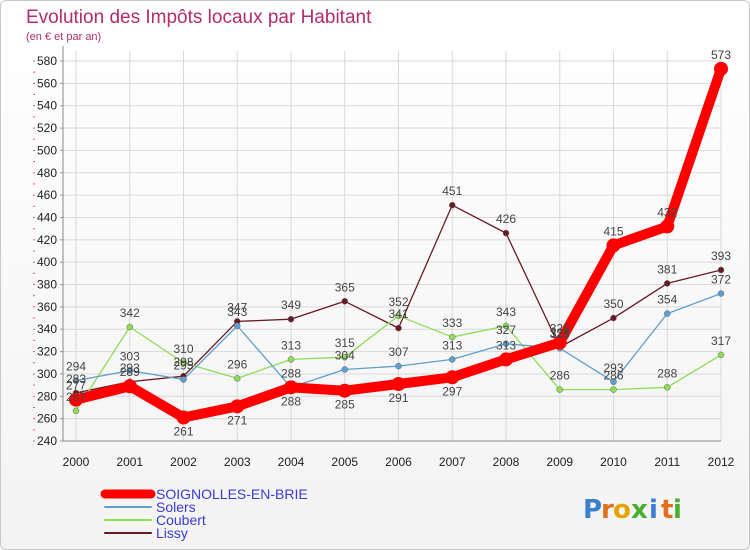 The width and height of the screenshot is (750, 550). What do you see at coordinates (130, 357) in the screenshot?
I see `data-label: 303` at bounding box center [130, 357].